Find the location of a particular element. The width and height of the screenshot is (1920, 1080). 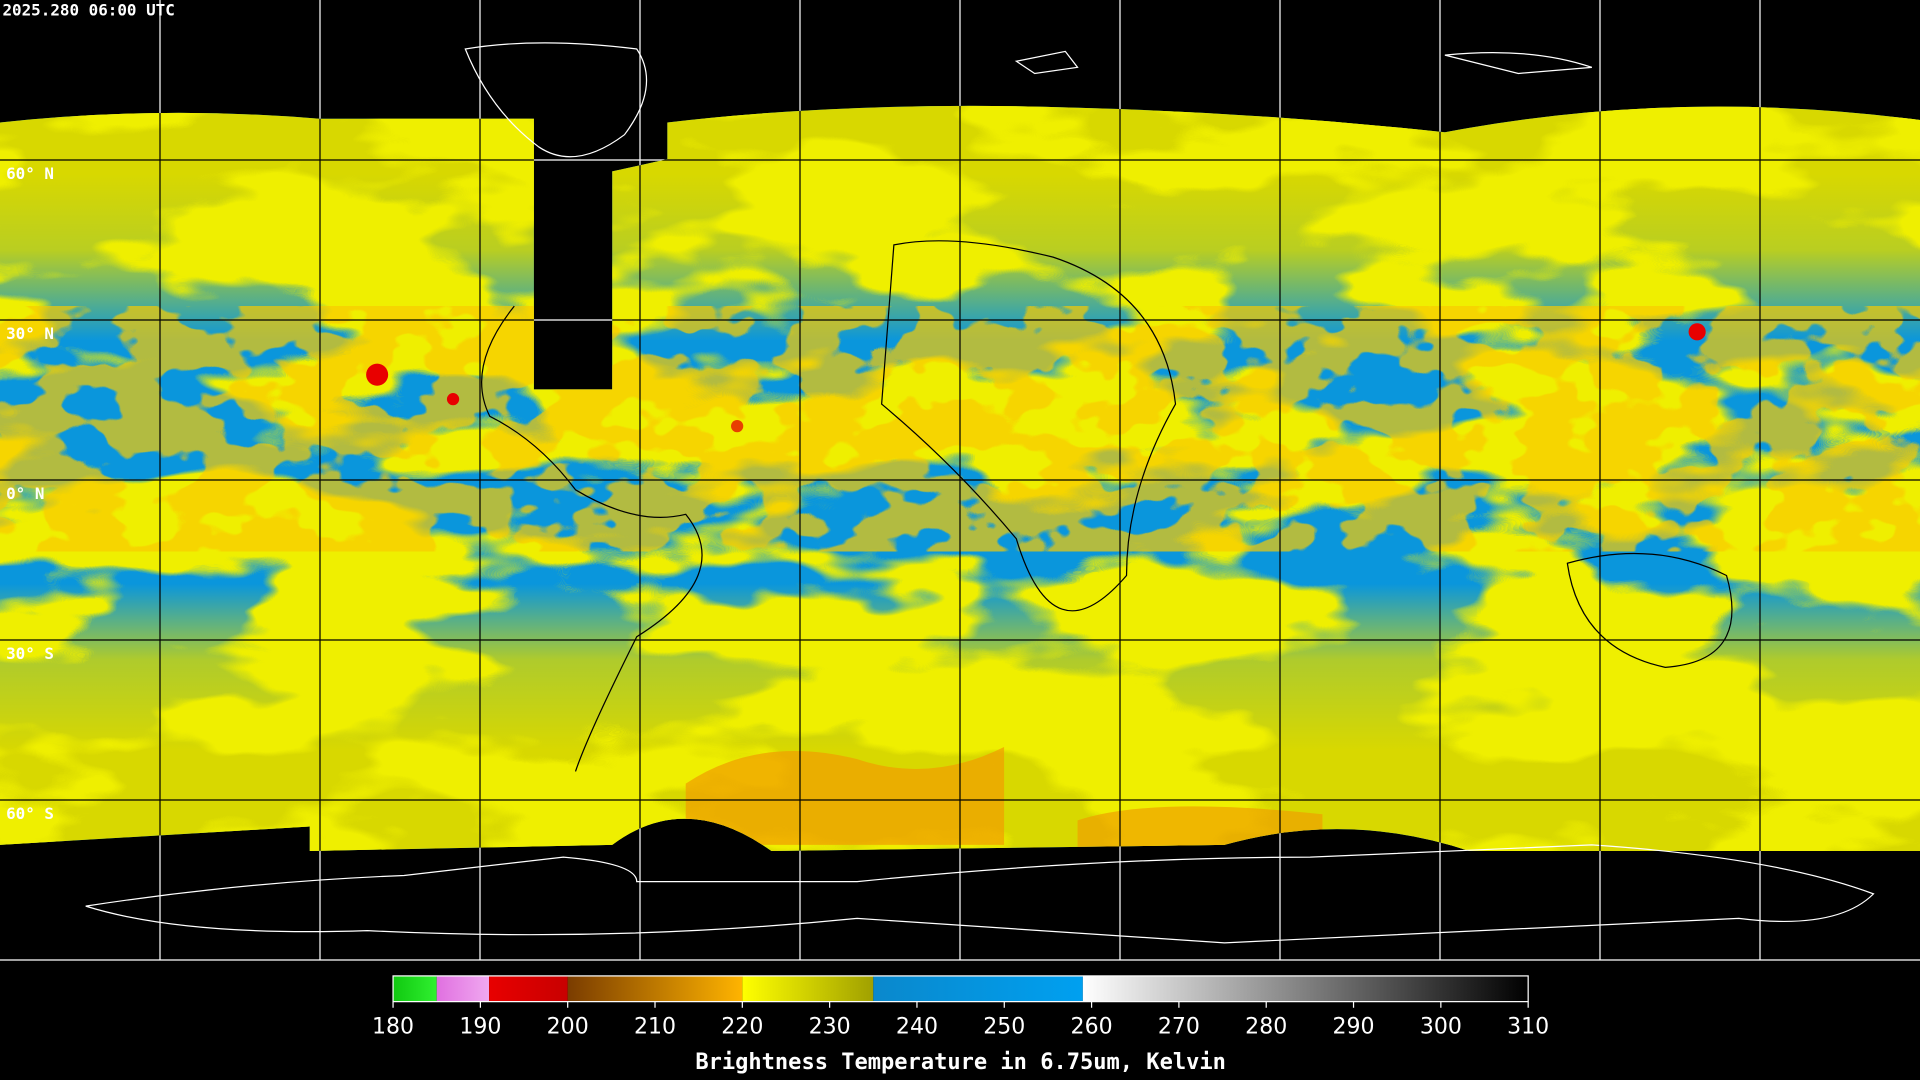

colorbar-tick-label: 280 is located at coordinates (1266, 1026).